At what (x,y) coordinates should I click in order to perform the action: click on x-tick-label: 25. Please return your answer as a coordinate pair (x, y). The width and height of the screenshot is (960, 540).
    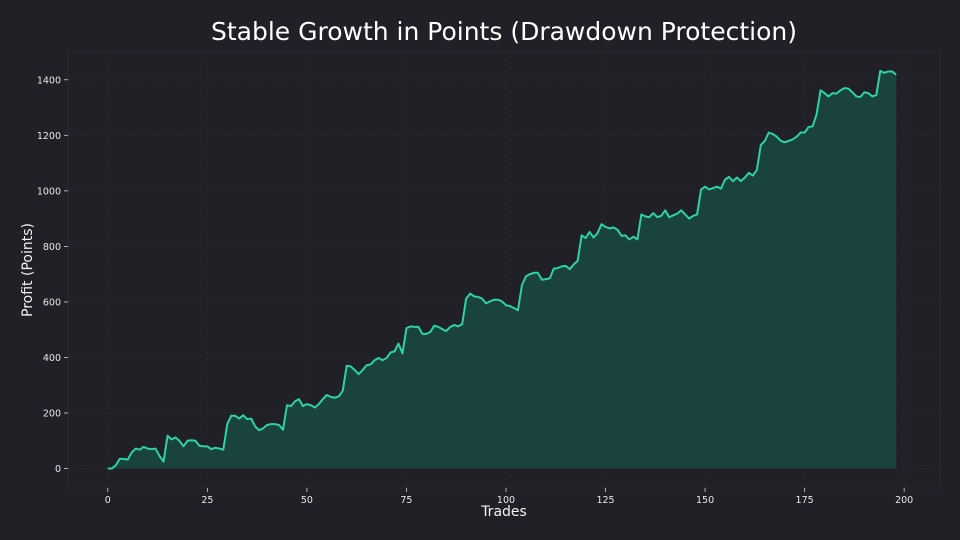
    Looking at the image, I should click on (207, 500).